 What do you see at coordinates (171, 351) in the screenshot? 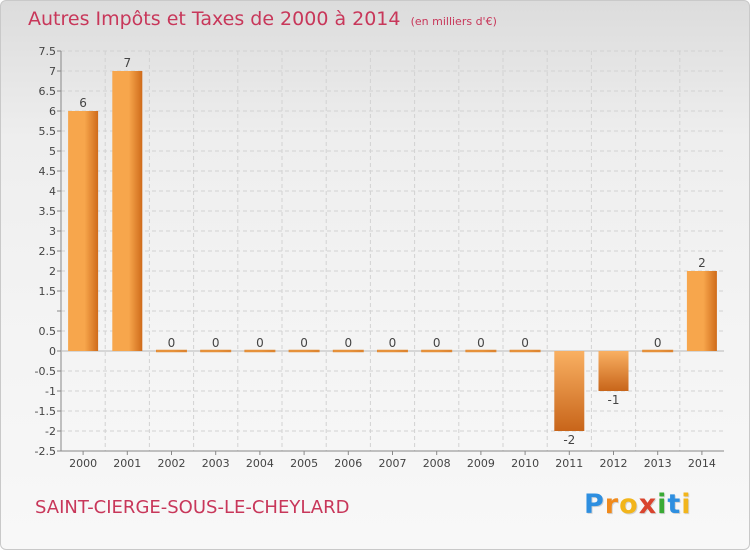
I see `bar-2002` at bounding box center [171, 351].